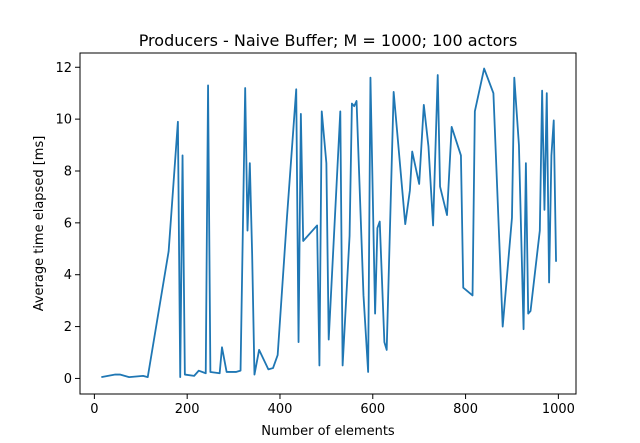  Describe the element at coordinates (68, 379) in the screenshot. I see `y-tick-label: 0` at that location.